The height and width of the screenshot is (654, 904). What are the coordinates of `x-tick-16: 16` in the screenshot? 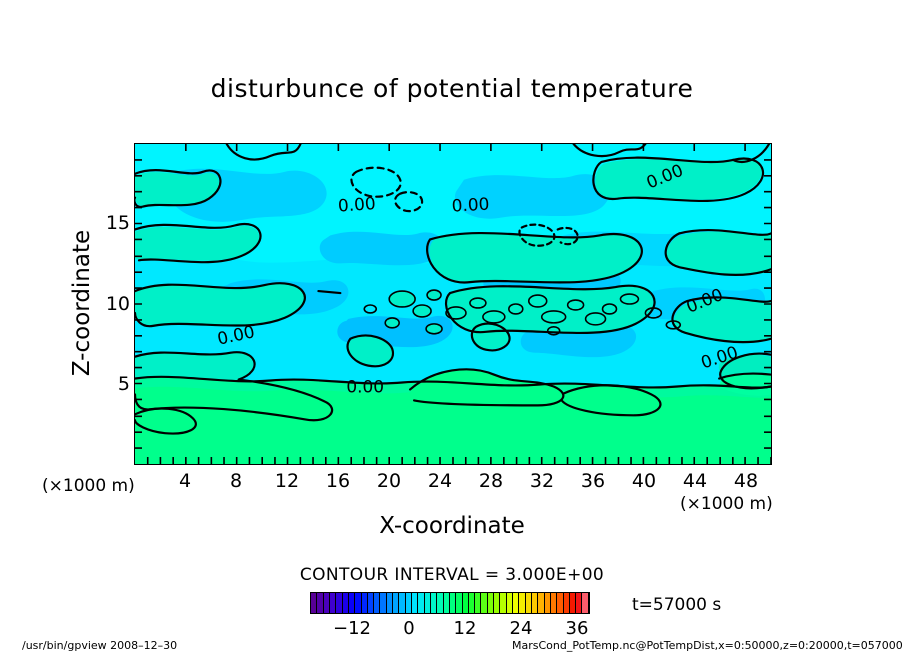 It's located at (338, 481).